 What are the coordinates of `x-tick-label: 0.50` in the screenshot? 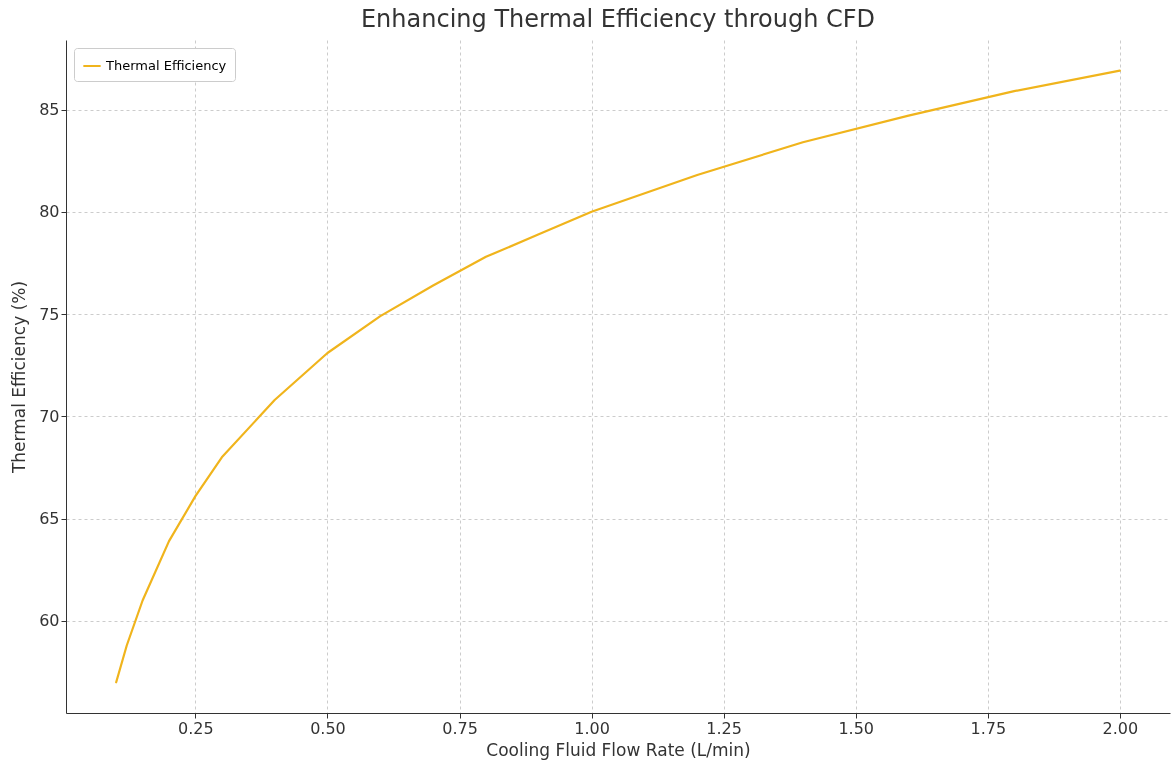 It's located at (328, 728).